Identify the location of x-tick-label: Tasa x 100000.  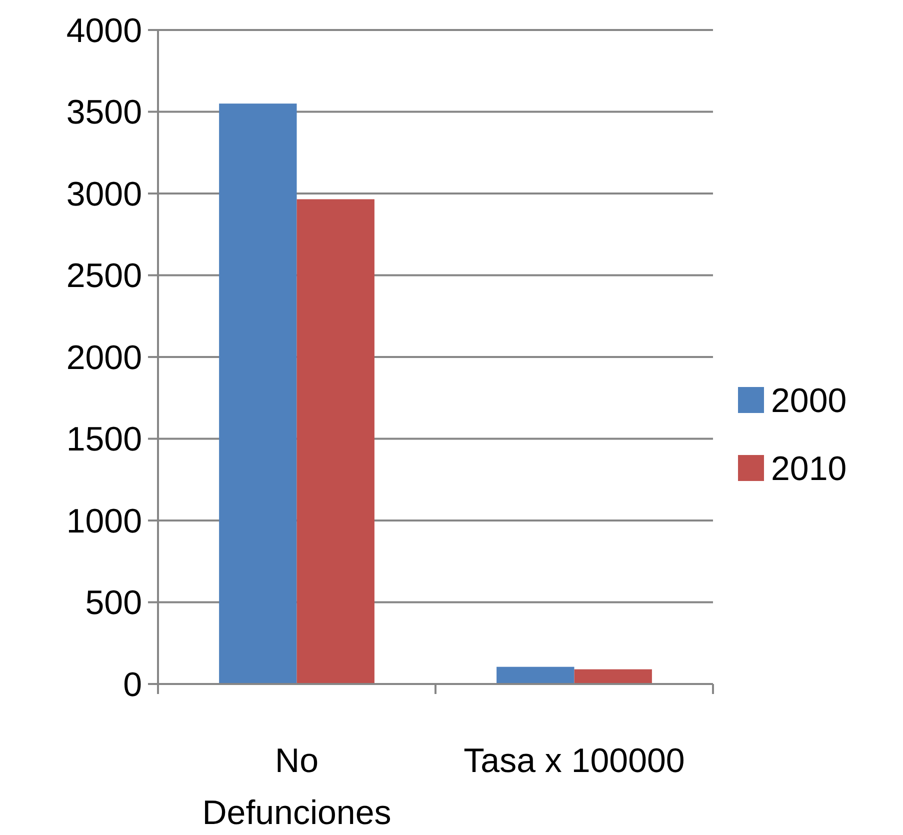
(574, 761).